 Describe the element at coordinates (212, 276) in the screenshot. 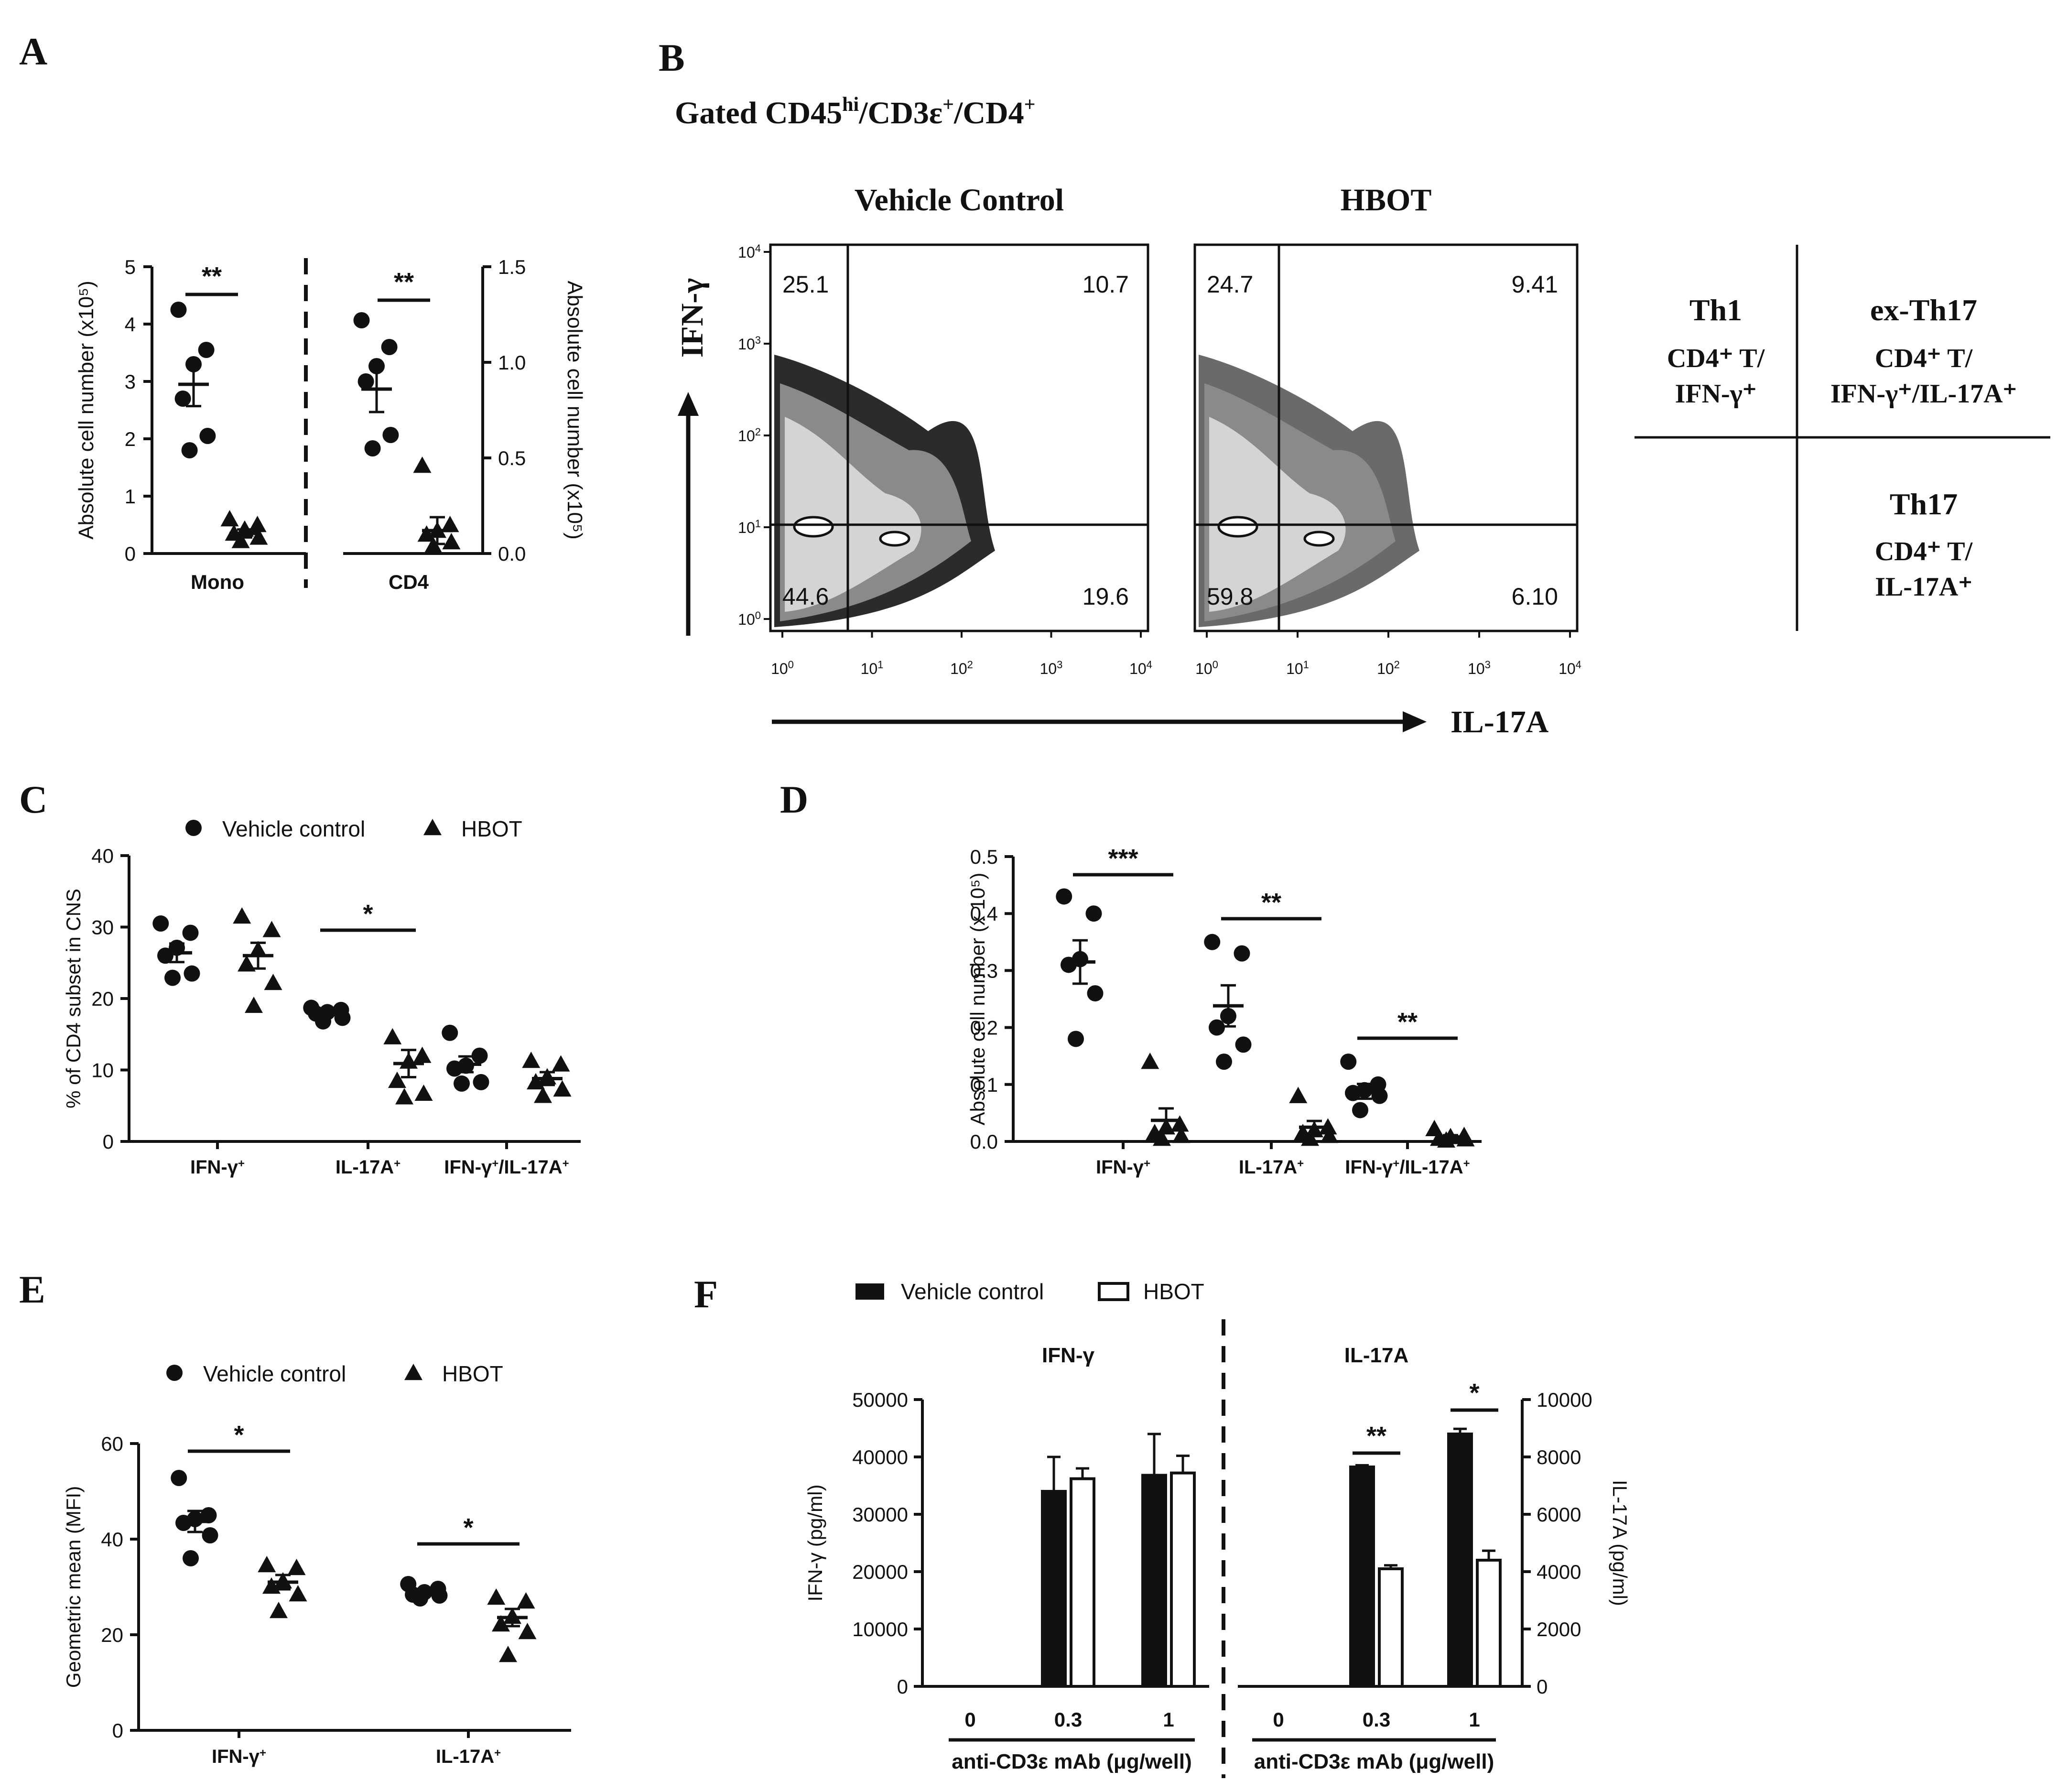

I see `a-sig-mono: **` at that location.